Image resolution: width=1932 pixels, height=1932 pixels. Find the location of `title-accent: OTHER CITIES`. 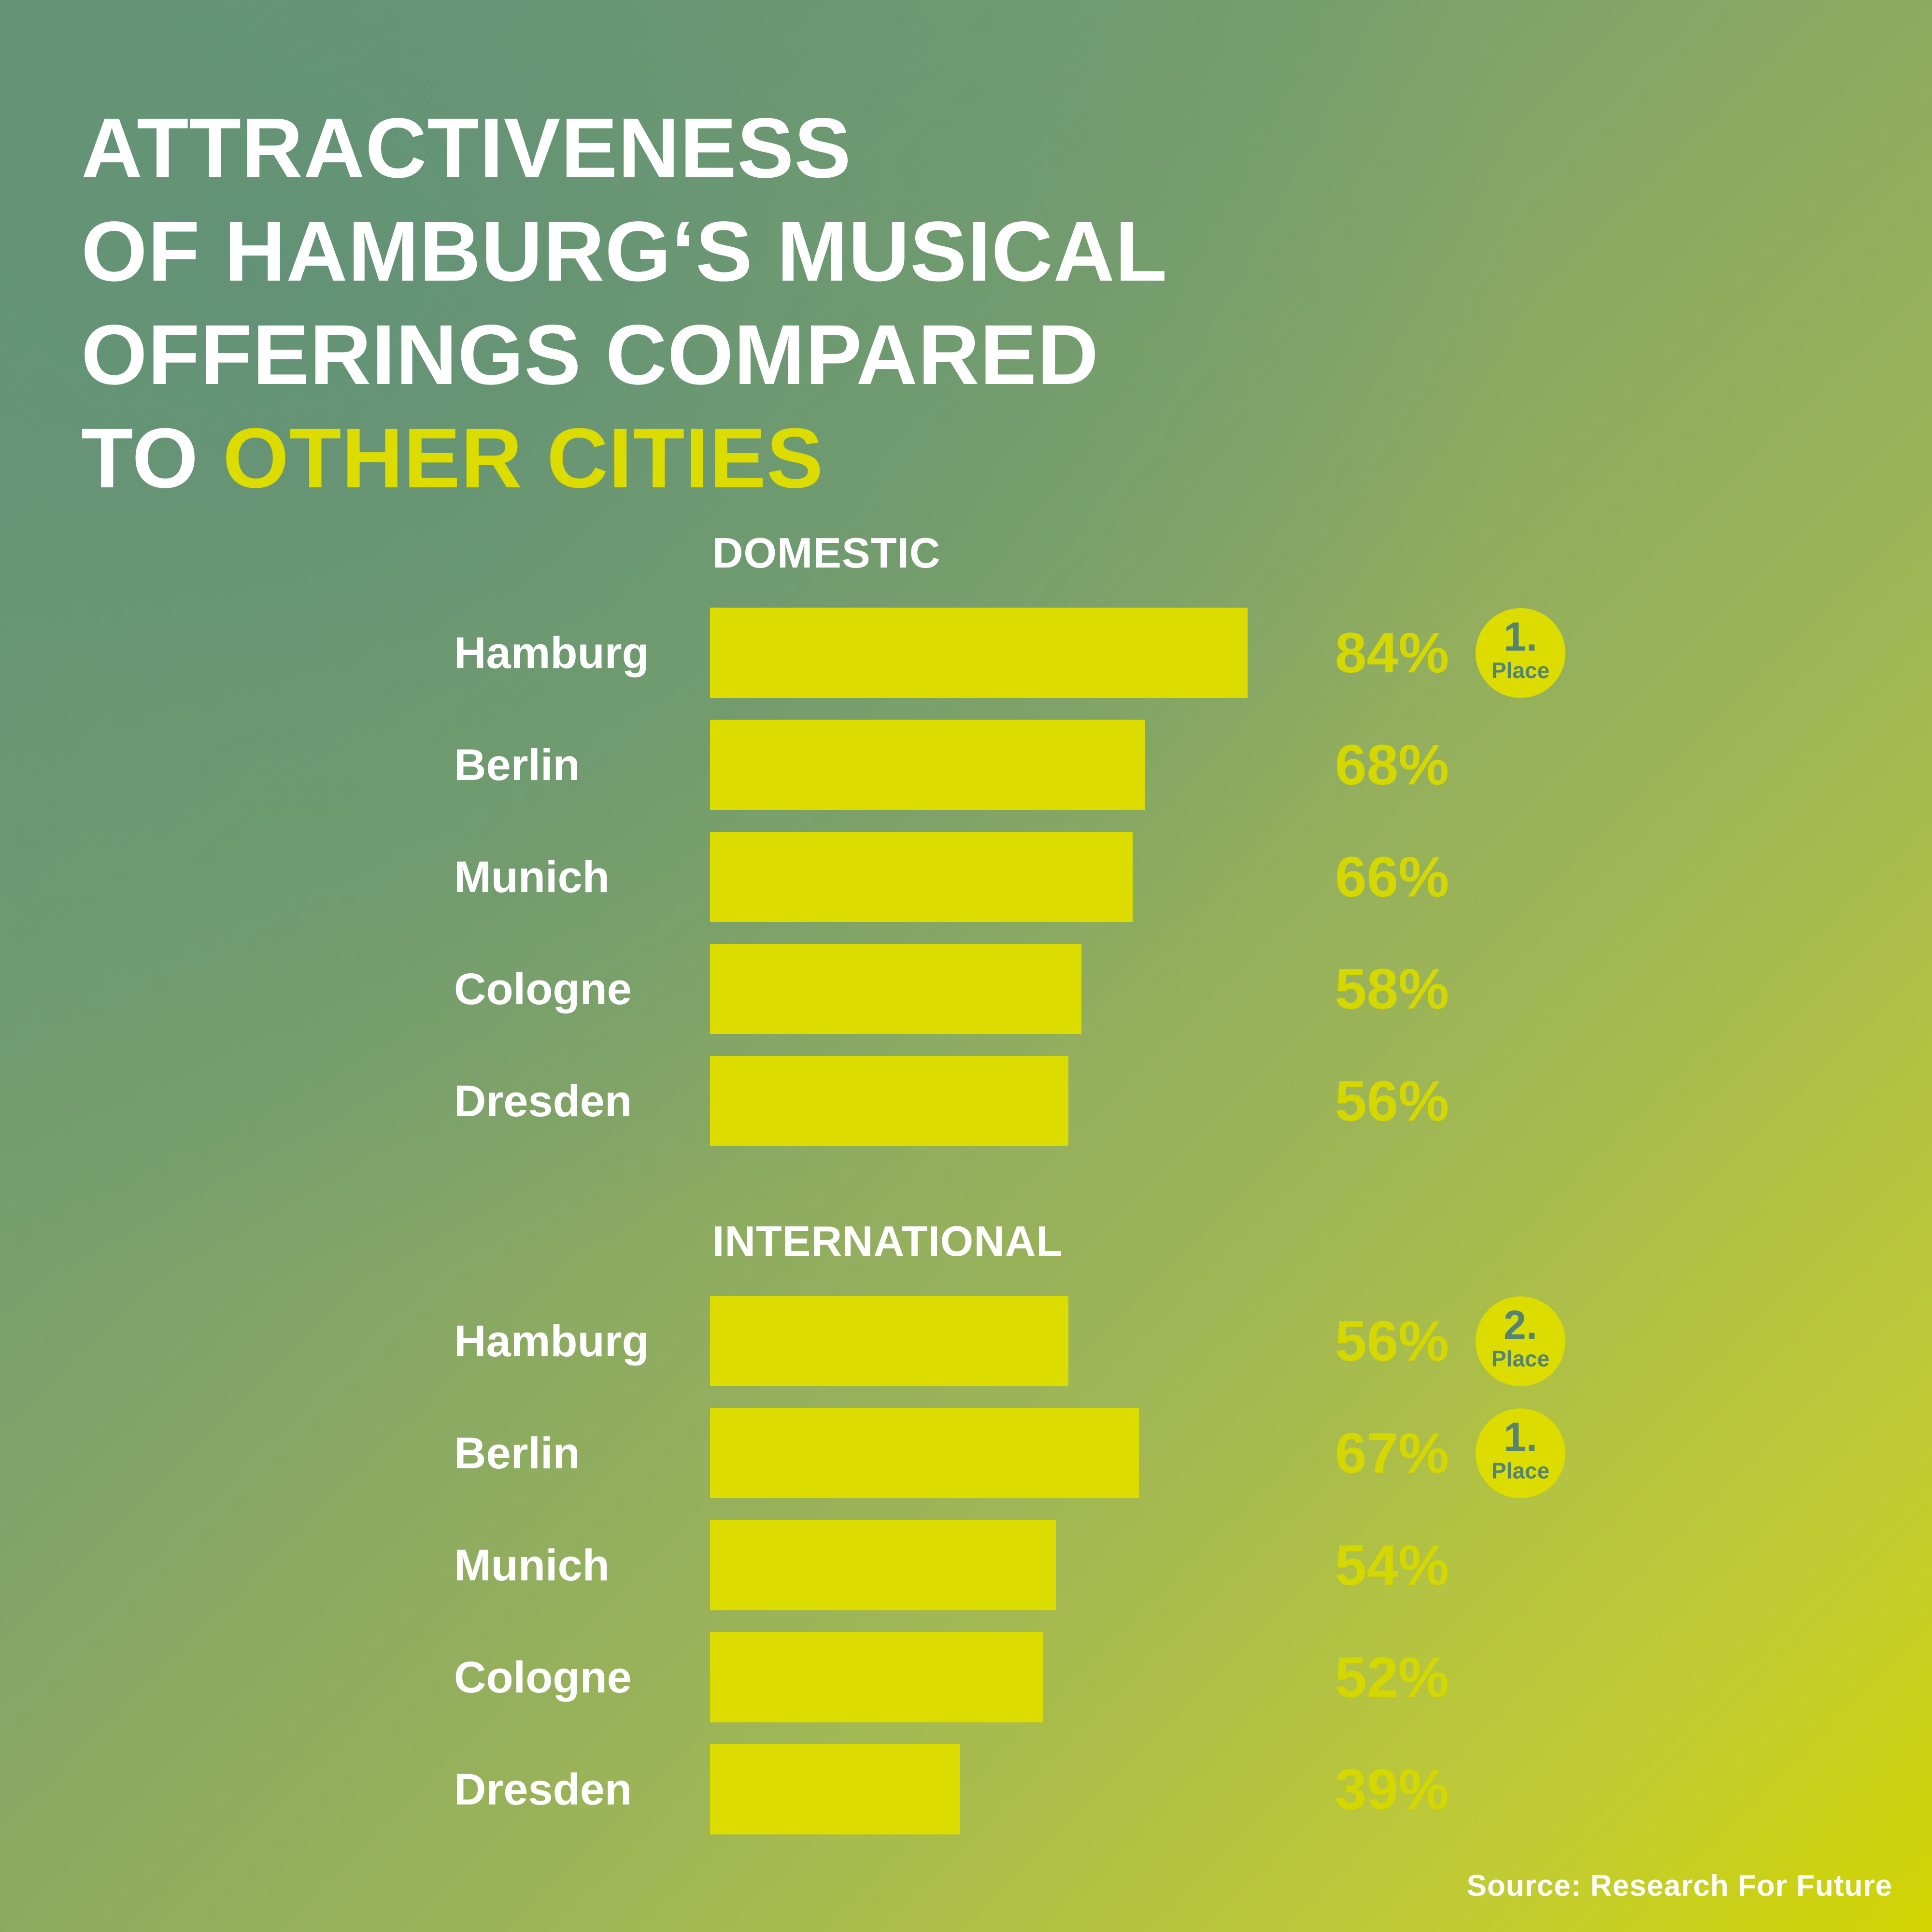

title-accent: OTHER CITIES is located at coordinates (523, 458).